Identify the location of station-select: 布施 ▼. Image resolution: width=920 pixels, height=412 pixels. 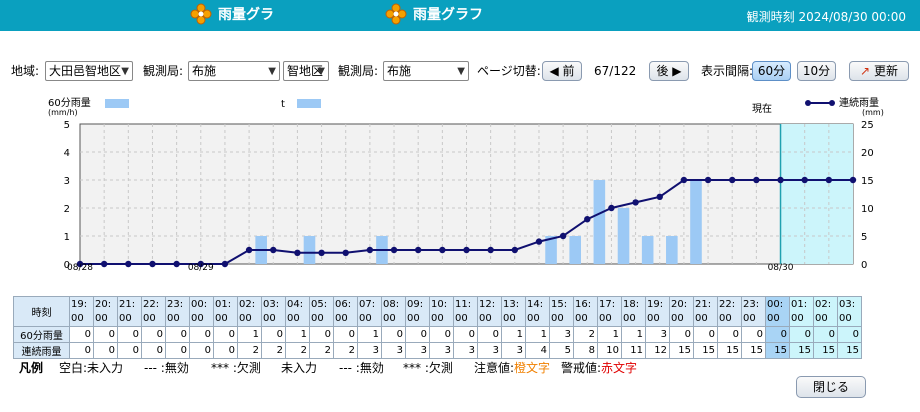
(234, 71).